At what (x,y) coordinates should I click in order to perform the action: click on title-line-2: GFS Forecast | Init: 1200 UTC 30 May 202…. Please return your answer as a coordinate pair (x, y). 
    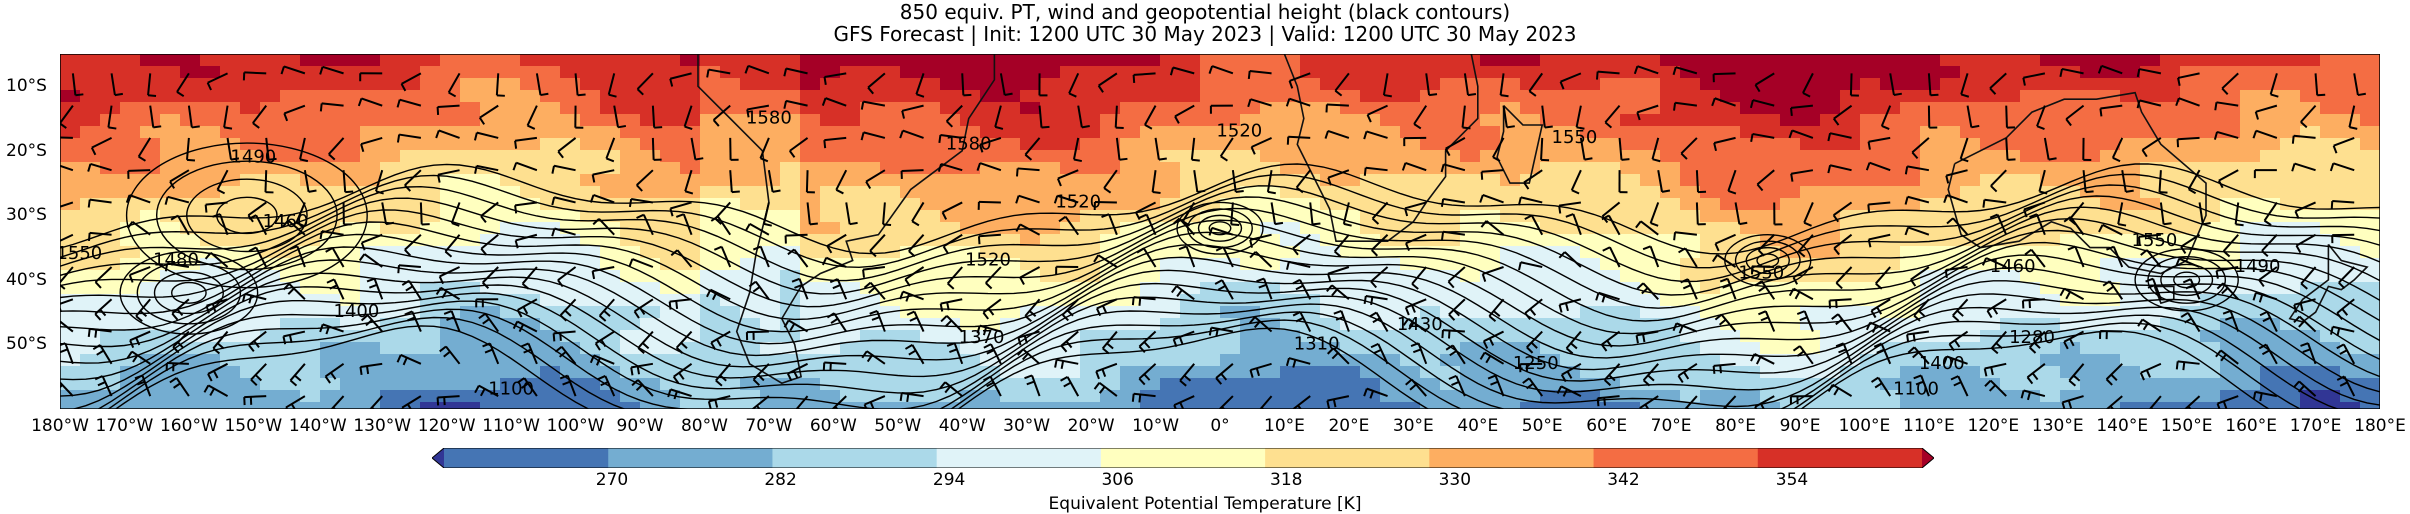
    Looking at the image, I should click on (1205, 34).